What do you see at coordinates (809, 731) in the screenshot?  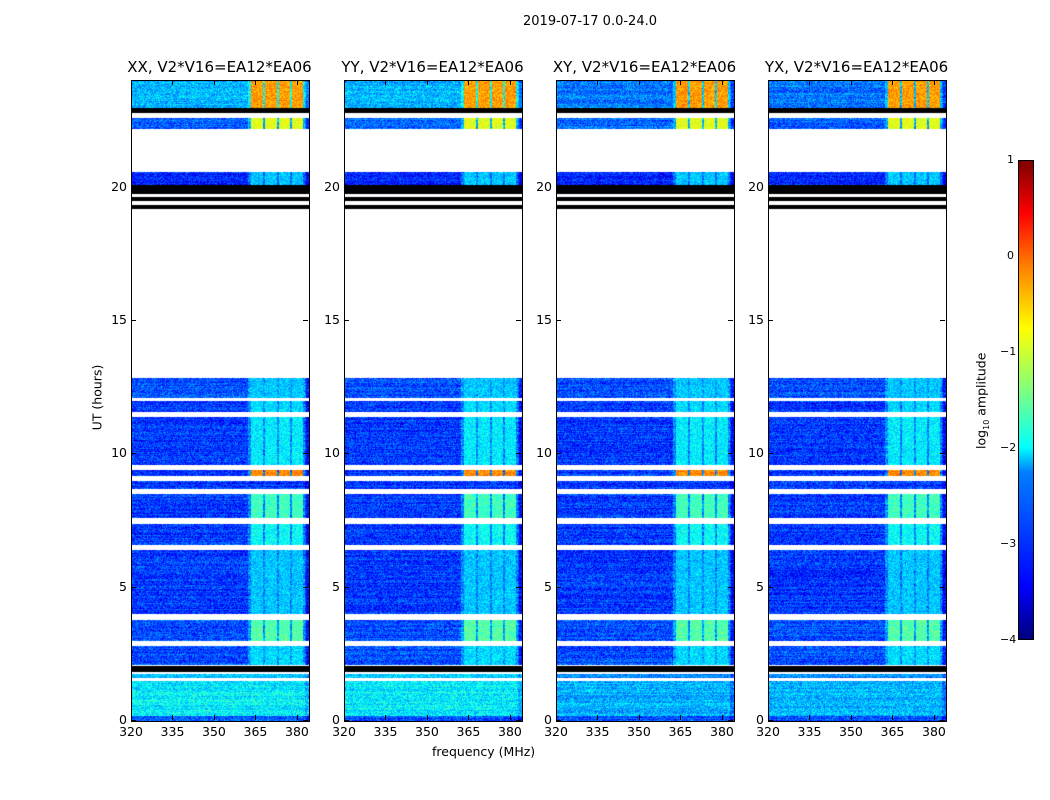 I see `x-tick-label: 335` at bounding box center [809, 731].